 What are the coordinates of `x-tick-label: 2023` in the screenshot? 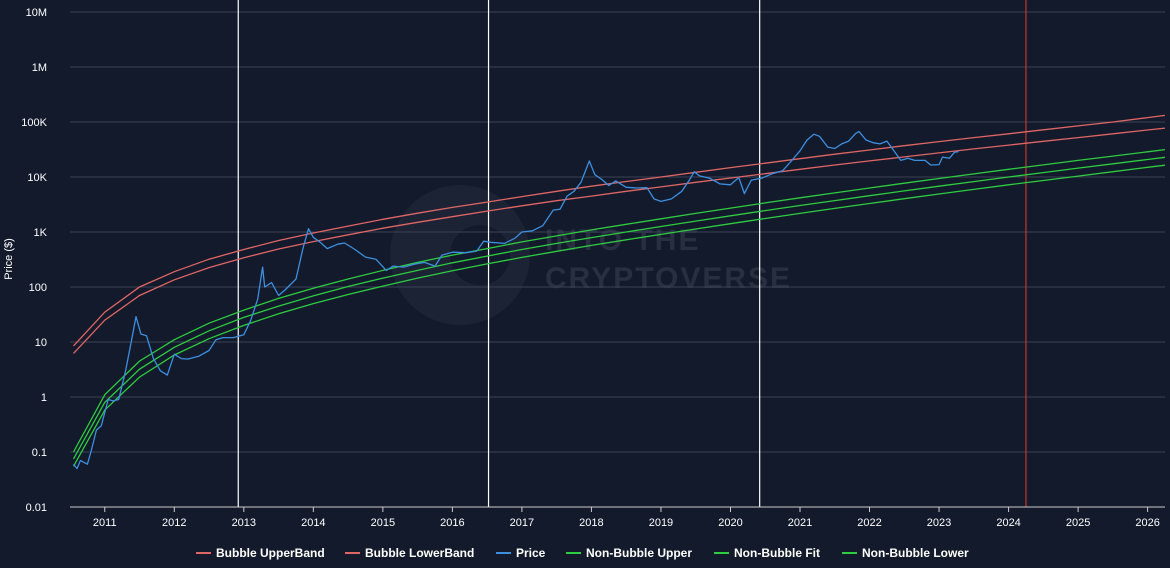 It's located at (939, 523).